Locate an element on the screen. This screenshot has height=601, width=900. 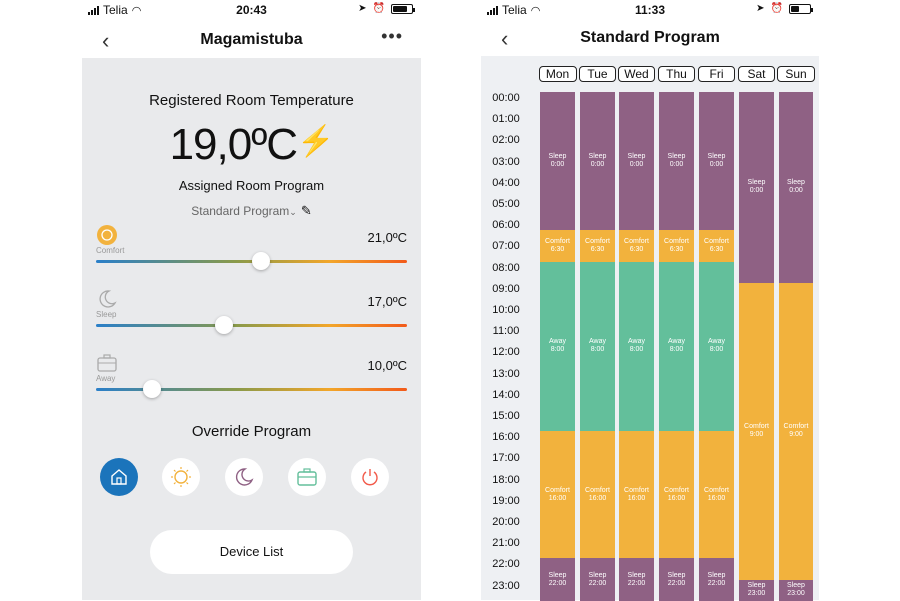
chevron-down-icon: ⌄ is located at coordinates (293, 212).